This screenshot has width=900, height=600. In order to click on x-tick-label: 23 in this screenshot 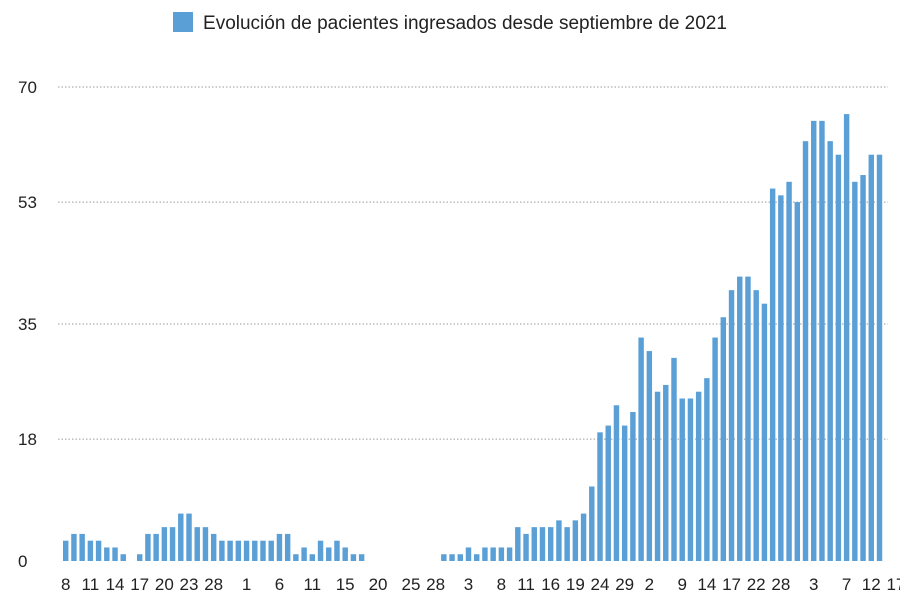, I will do `click(189, 584)`.